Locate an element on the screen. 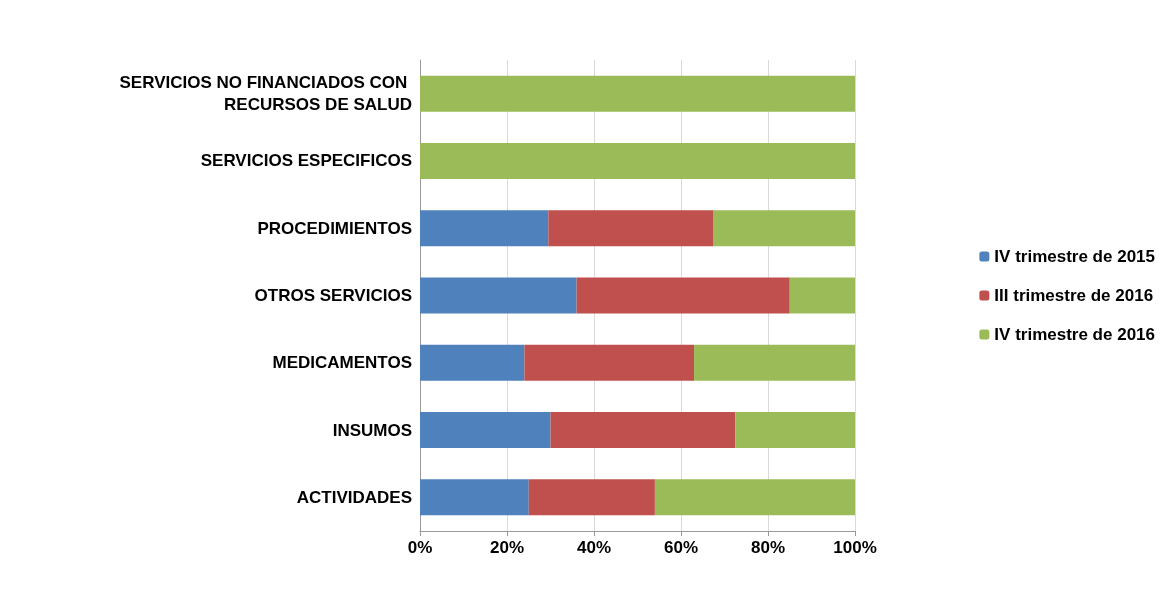 The height and width of the screenshot is (591, 1175). y-tick-label: MEDICAMENTOS is located at coordinates (342, 363).